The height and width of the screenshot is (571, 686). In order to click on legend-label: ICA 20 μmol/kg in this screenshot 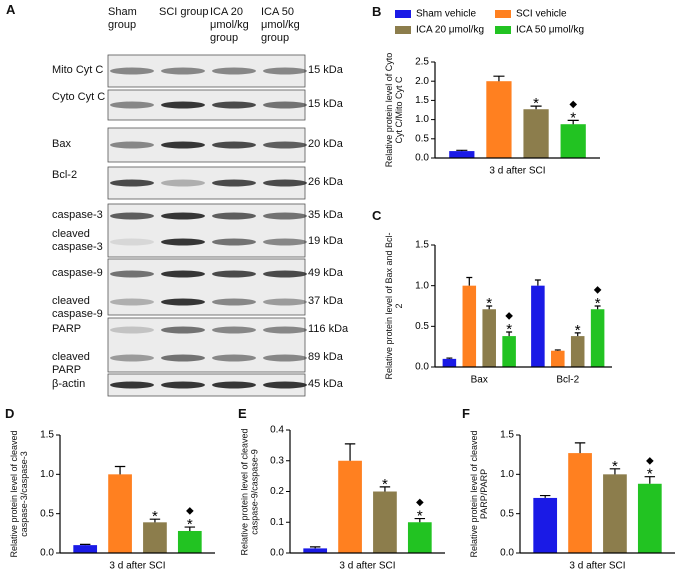, I will do `click(450, 30)`.